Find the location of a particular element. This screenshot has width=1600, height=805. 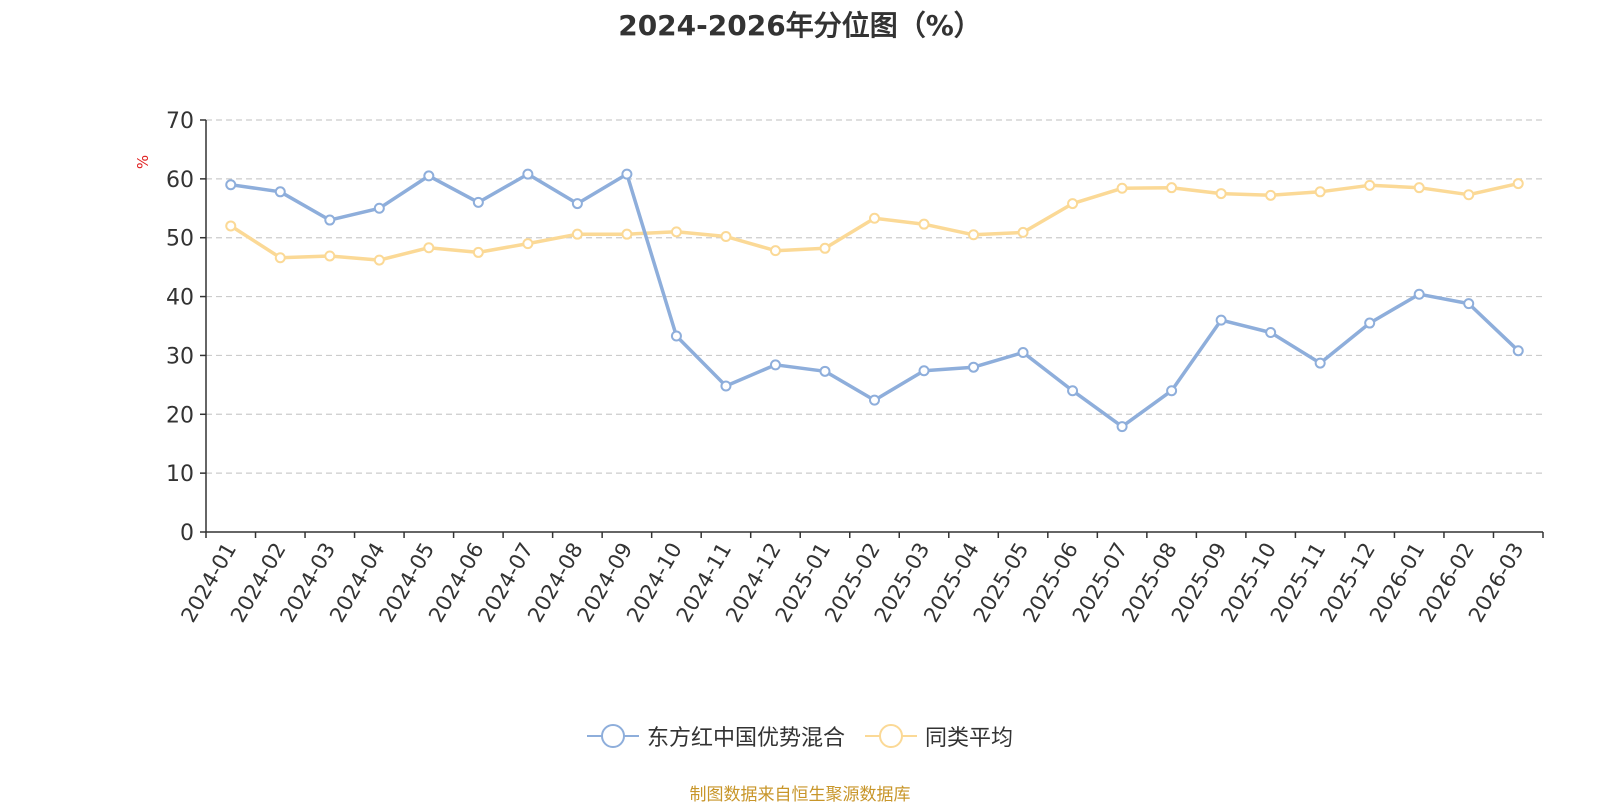

y-tick-label: 40 is located at coordinates (180, 298).